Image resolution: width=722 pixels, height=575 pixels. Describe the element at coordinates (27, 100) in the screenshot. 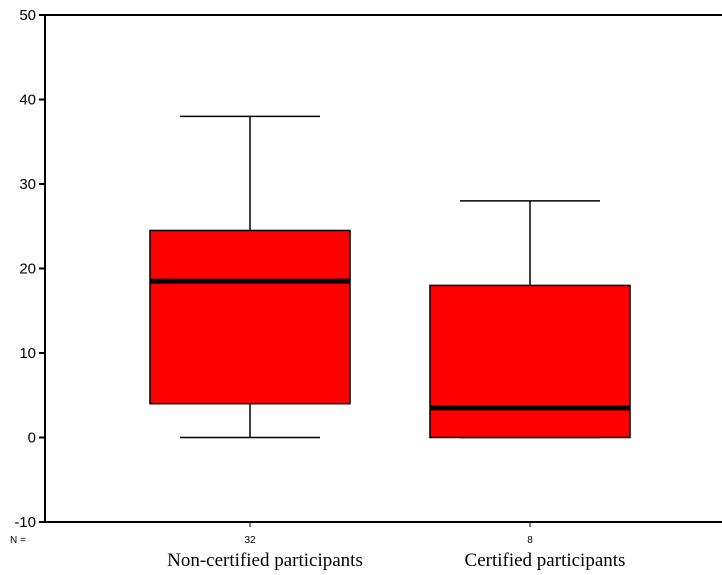

I see `y-tick-label: 40` at that location.